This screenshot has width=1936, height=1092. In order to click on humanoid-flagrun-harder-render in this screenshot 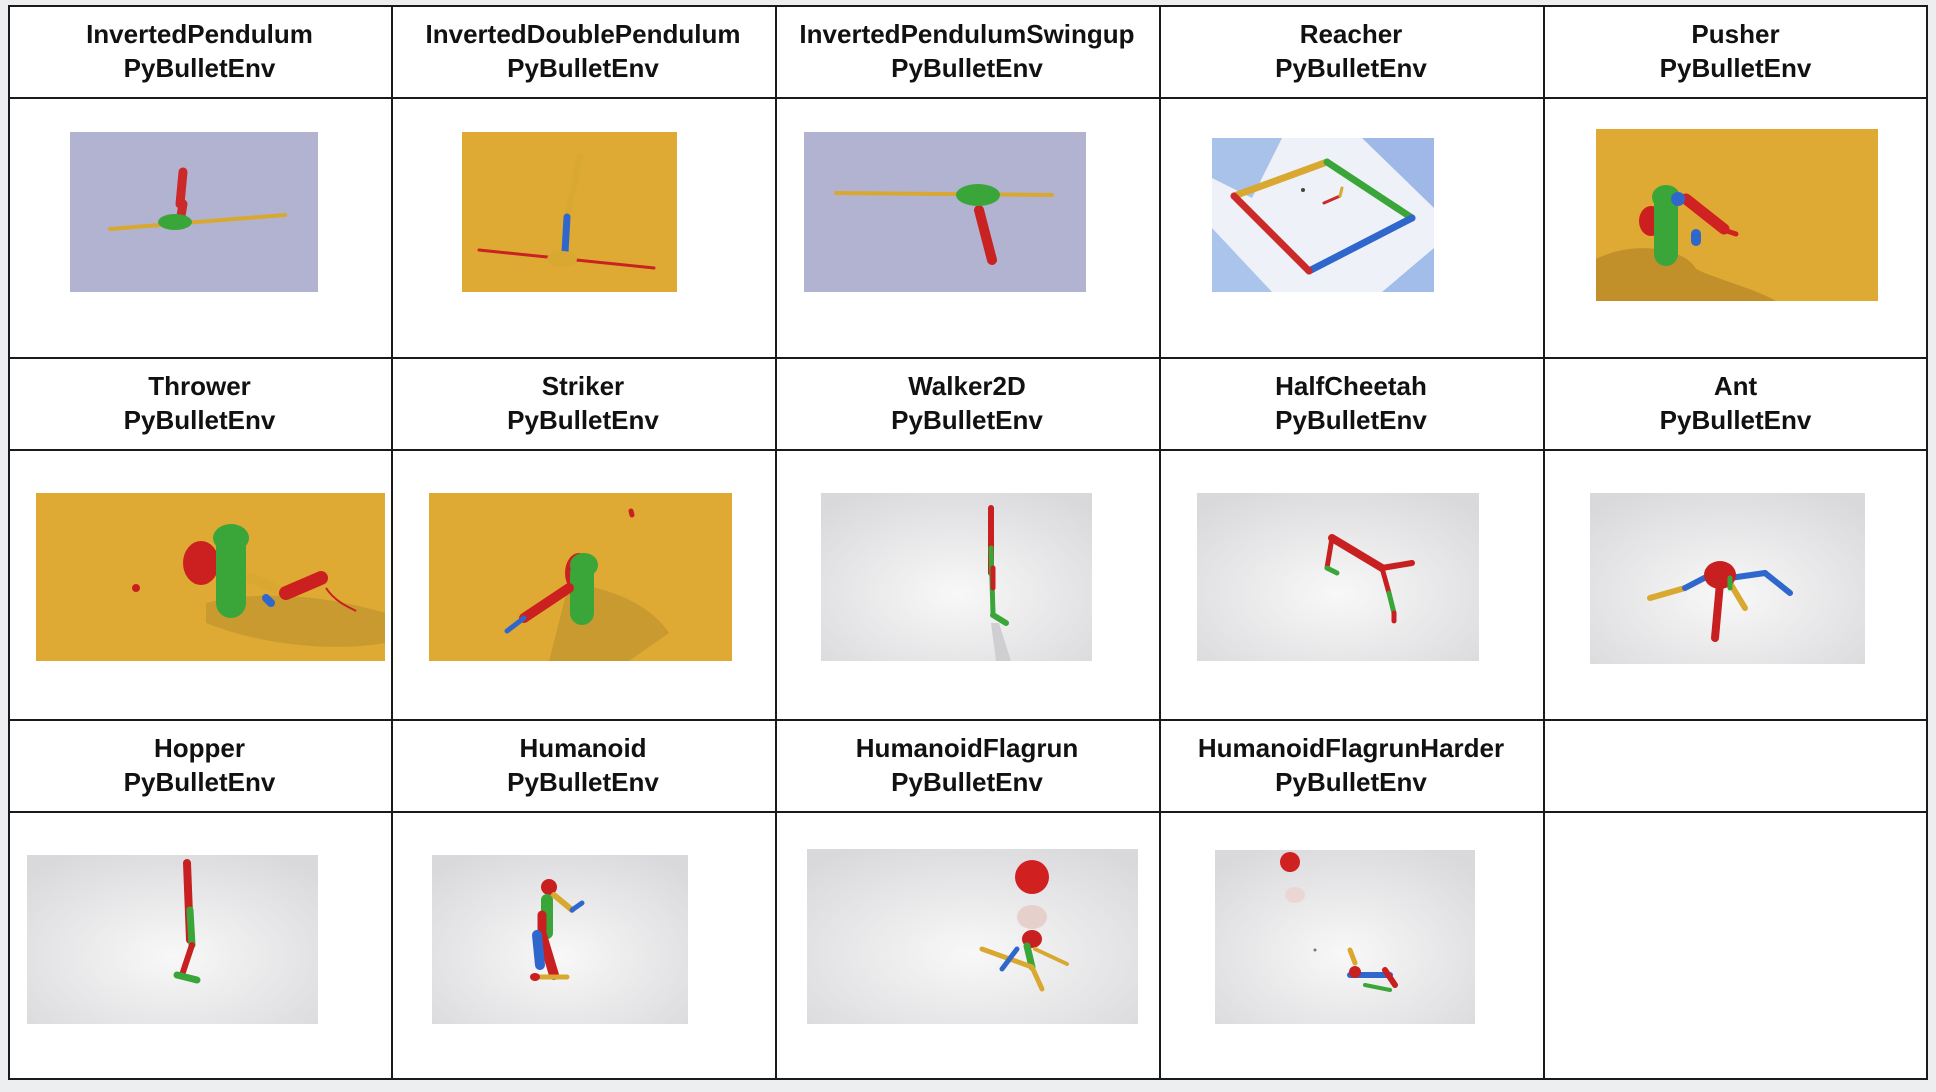, I will do `click(1345, 937)`.